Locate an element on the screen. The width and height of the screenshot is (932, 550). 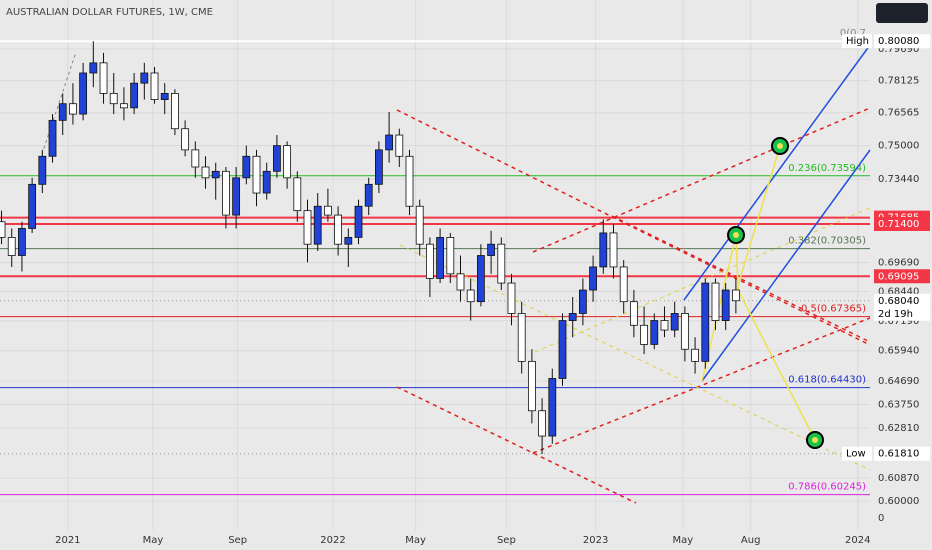
price-label: 0.80080 is located at coordinates (898, 41).